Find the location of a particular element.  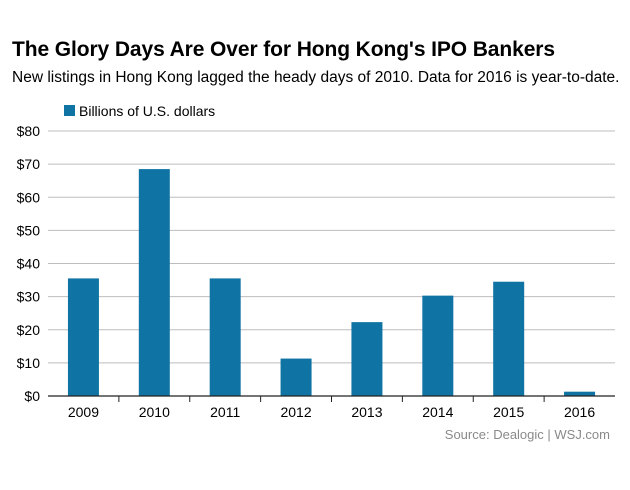

x-tick-label: 2014 is located at coordinates (437, 412).